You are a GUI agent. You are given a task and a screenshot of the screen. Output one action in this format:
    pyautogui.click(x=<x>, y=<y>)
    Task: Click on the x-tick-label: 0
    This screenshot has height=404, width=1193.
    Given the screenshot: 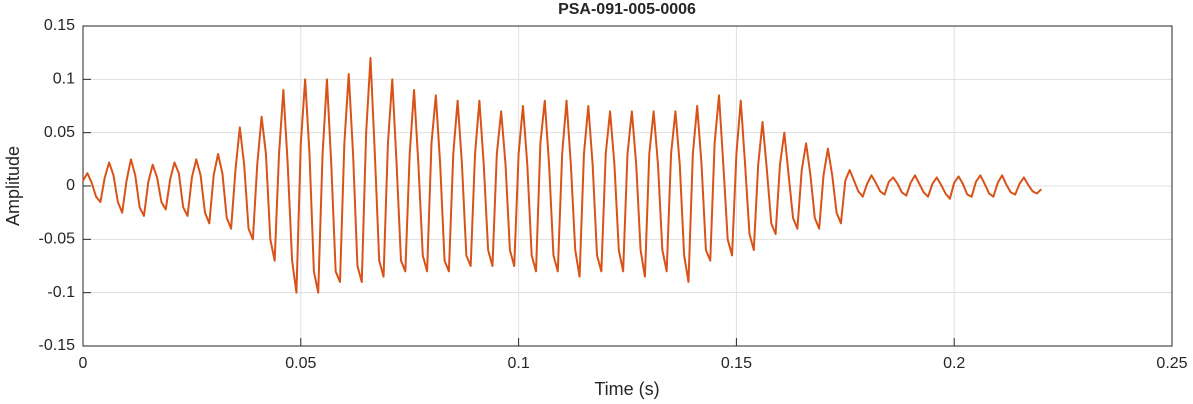 What is the action you would take?
    pyautogui.click(x=83, y=363)
    